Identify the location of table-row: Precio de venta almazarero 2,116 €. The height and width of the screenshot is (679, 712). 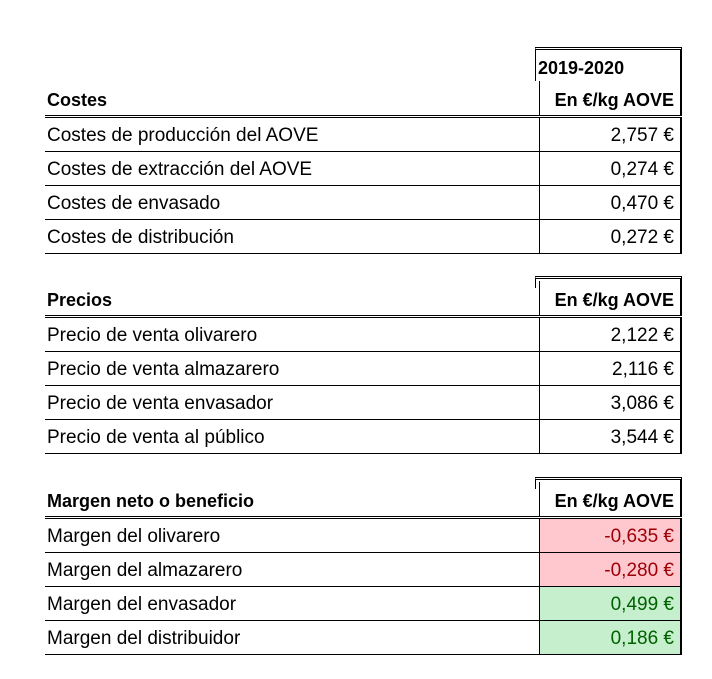
(363, 369).